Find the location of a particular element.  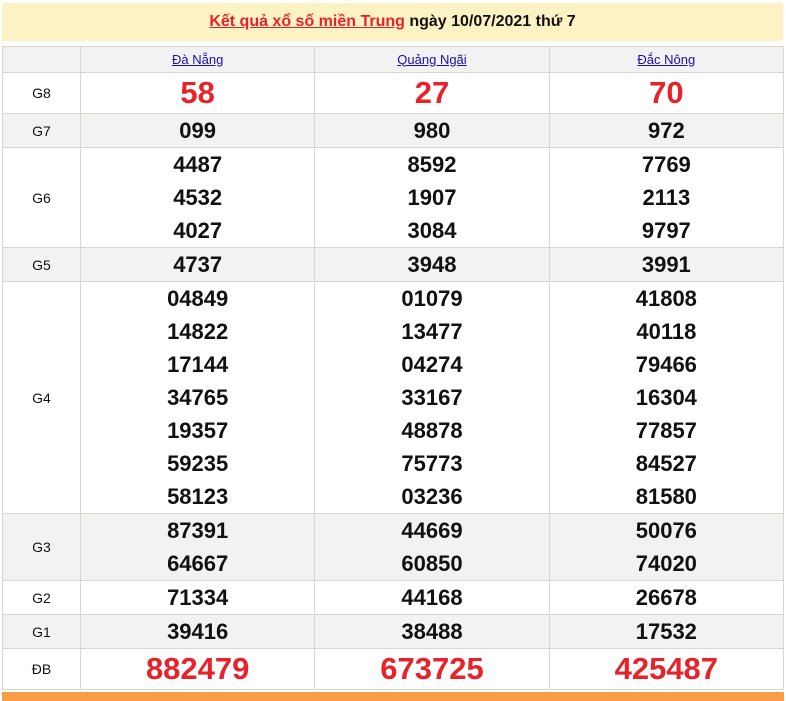

prize-number: 882479 is located at coordinates (197, 668).